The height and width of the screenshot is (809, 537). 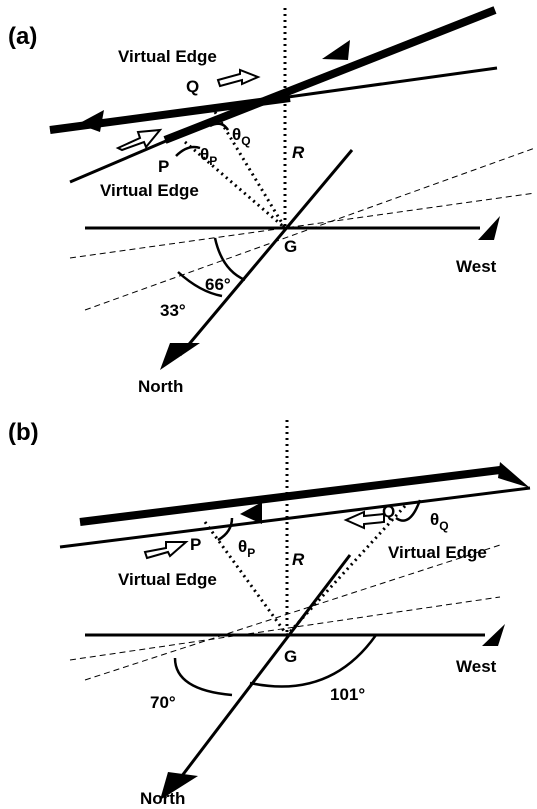 I want to click on panel-label: (a), so click(x=22, y=36).